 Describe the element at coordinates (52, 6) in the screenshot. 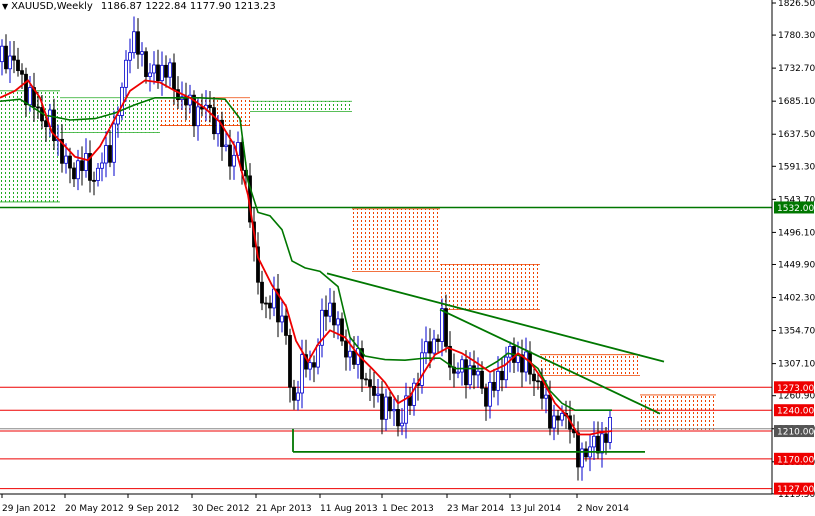

I see `symbol-label: XAUUSD,Weekly` at that location.